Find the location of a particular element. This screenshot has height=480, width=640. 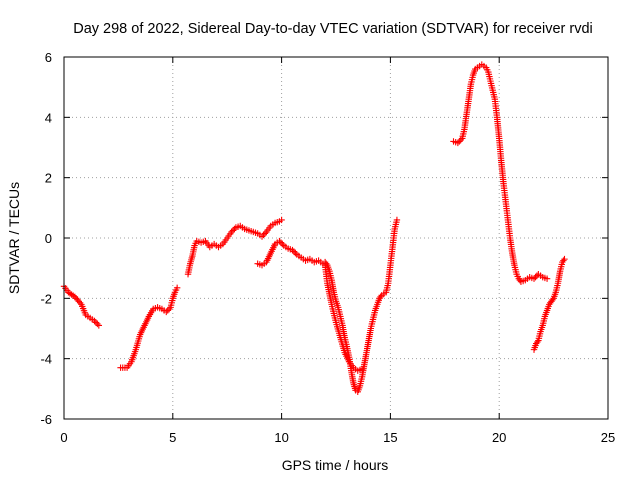

x-tick-label: 10 is located at coordinates (281, 437).